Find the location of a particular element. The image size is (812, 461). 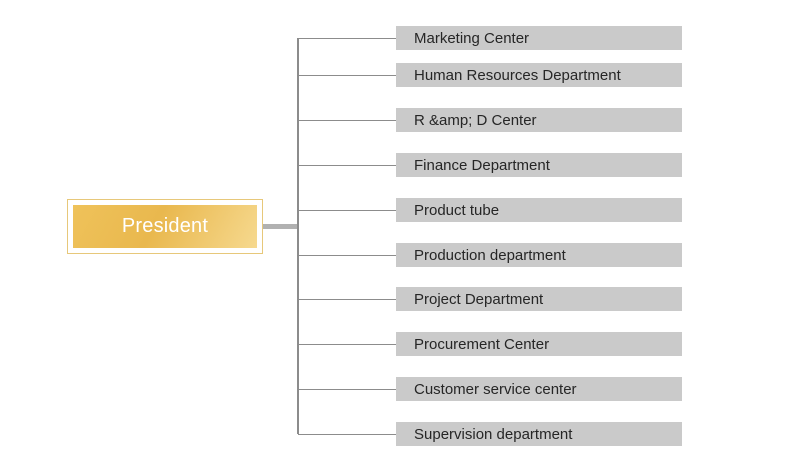

department-node: Customer service center is located at coordinates (539, 389).